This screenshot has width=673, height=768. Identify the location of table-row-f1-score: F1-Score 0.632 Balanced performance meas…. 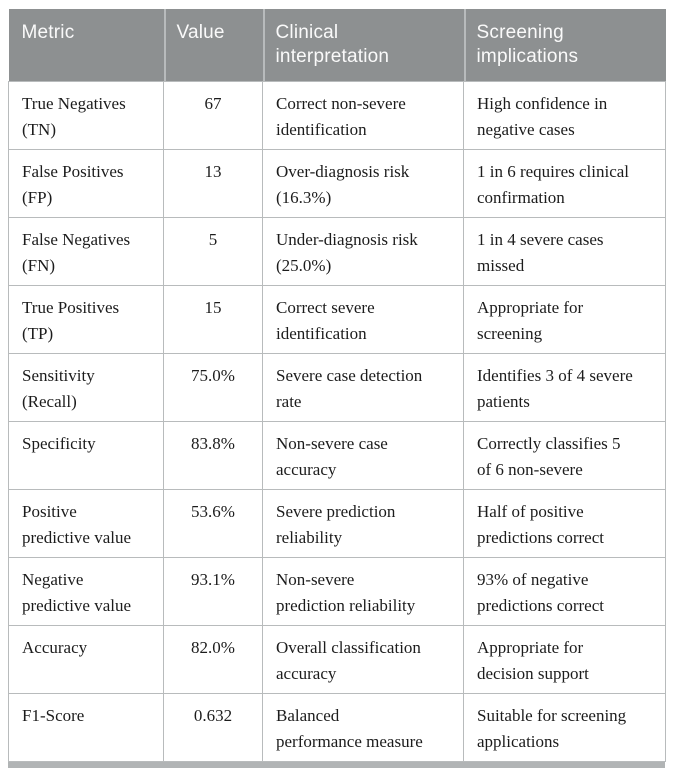
(337, 727).